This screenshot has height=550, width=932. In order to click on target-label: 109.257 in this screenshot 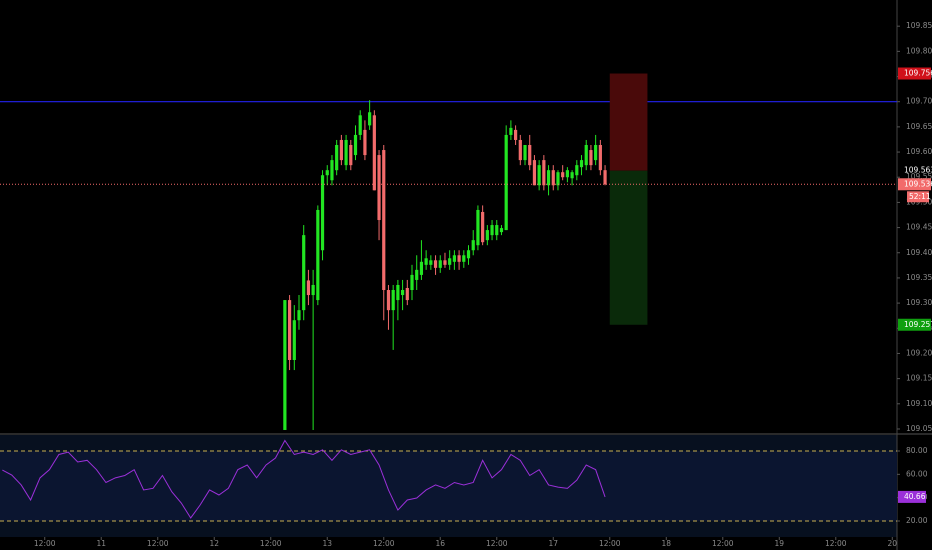, I will do `click(918, 324)`.